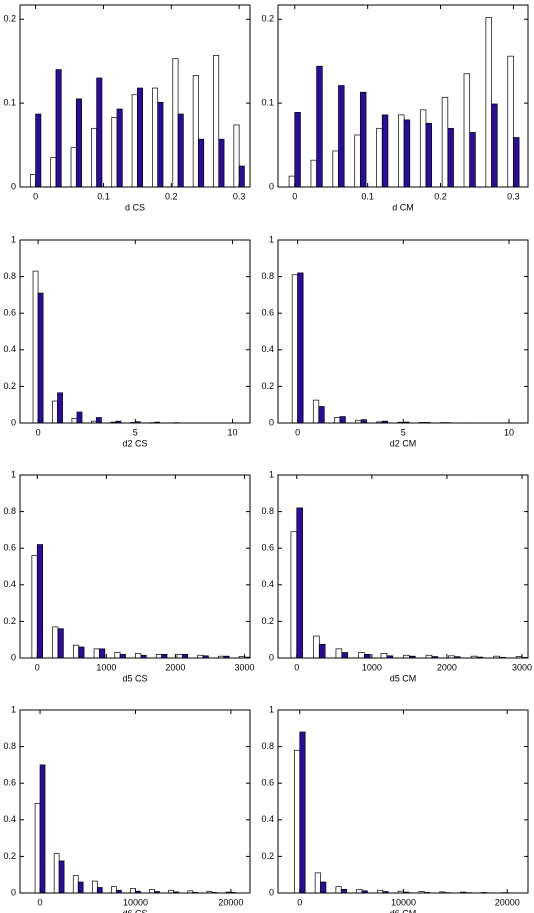 The image size is (534, 913). Describe the element at coordinates (135, 566) in the screenshot. I see `axes-box` at that location.